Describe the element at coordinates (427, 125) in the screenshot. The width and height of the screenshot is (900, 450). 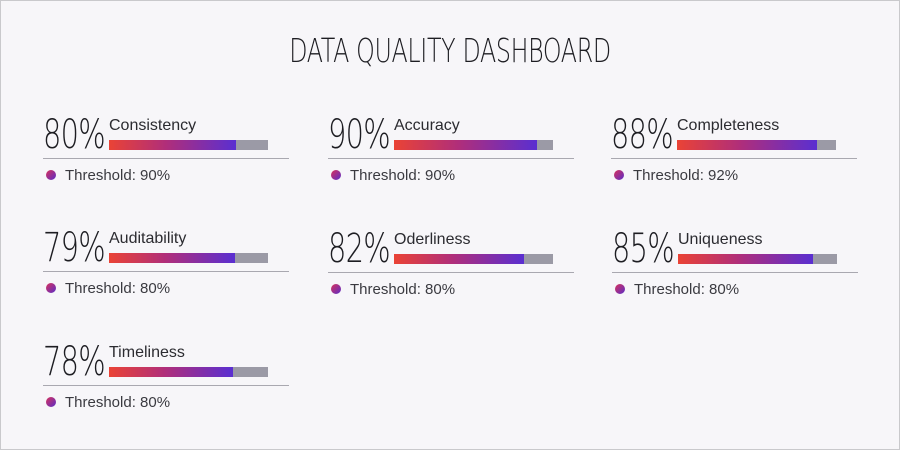
I see `metric-name: Accuracy` at that location.